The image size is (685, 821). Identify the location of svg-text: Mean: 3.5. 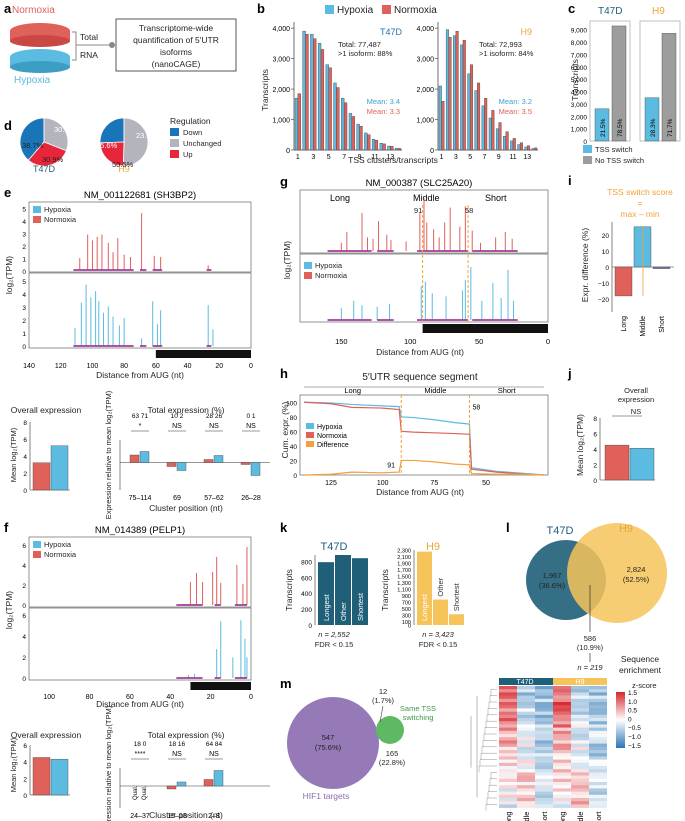
(515, 111).